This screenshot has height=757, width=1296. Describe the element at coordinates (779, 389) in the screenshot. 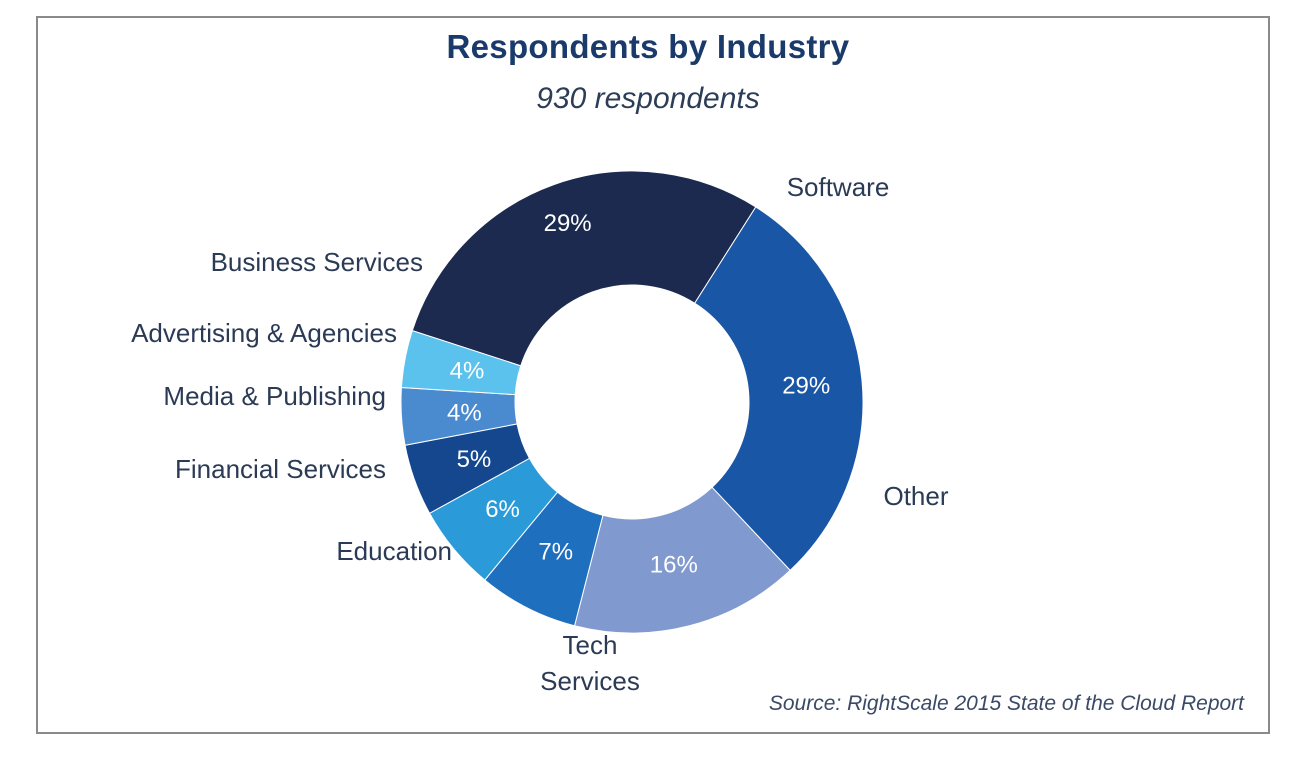

I see `slice-other` at that location.